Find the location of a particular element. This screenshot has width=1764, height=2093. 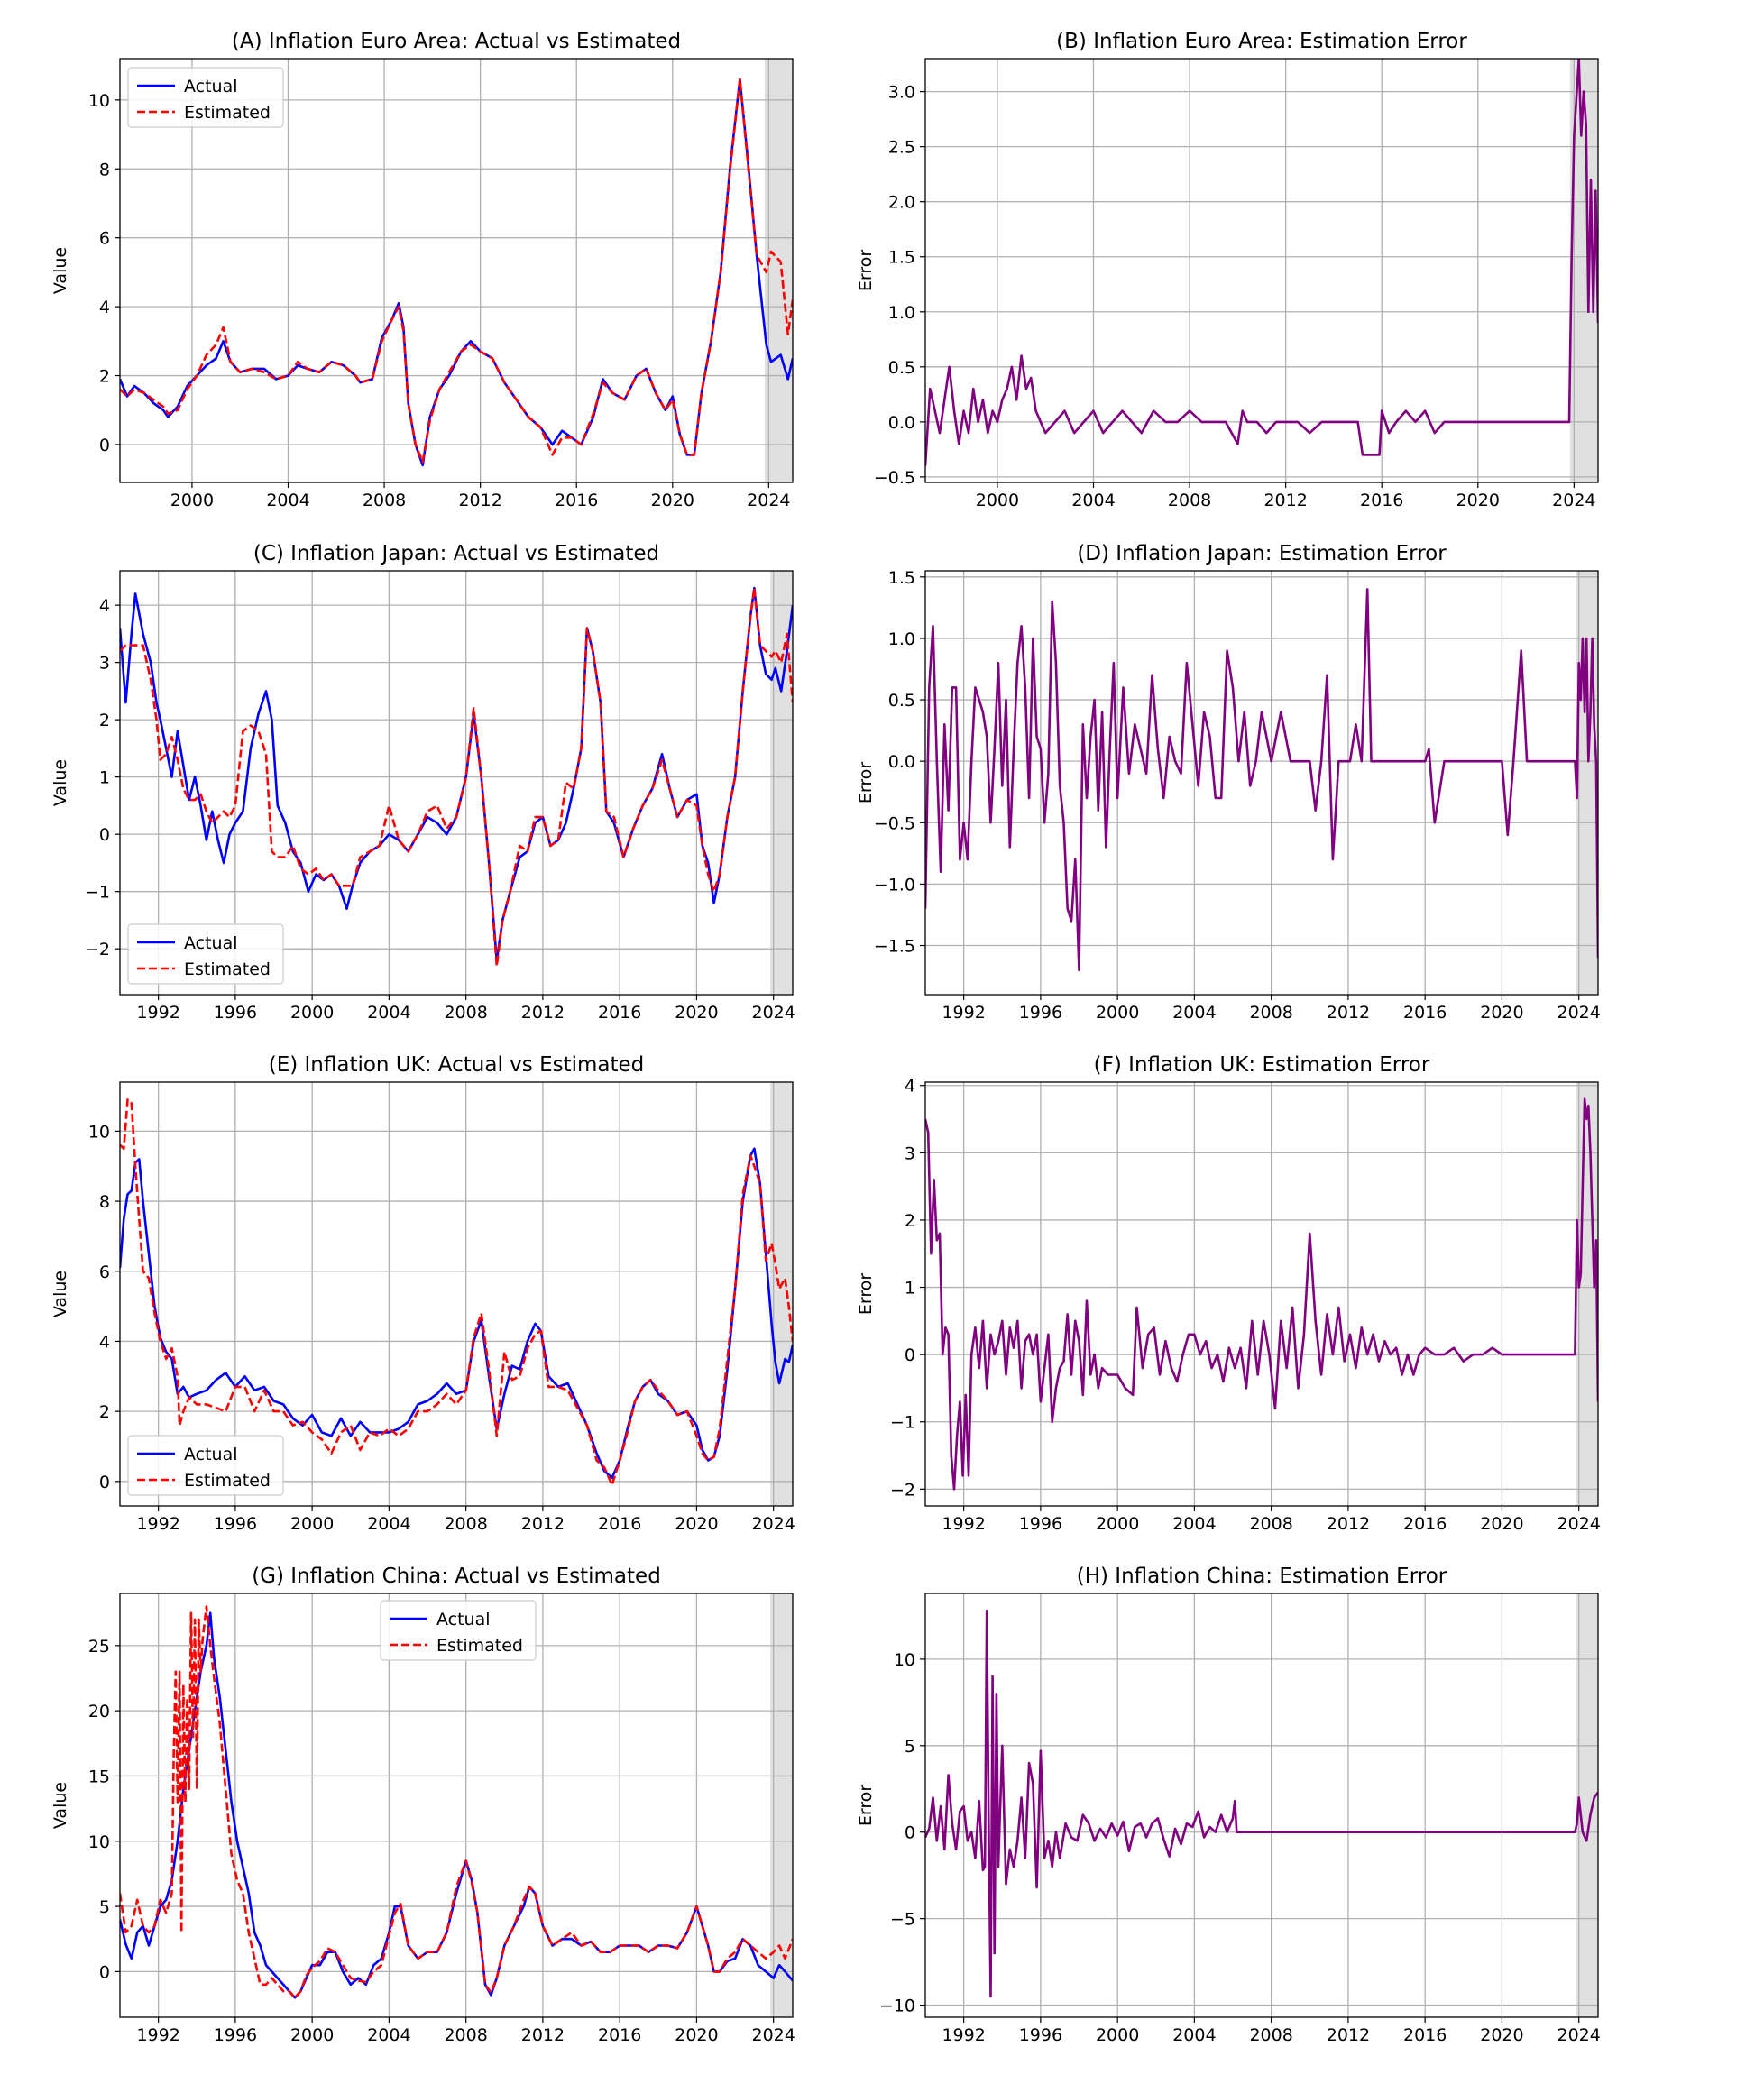

y-tick-label: 3 is located at coordinates (104, 664).